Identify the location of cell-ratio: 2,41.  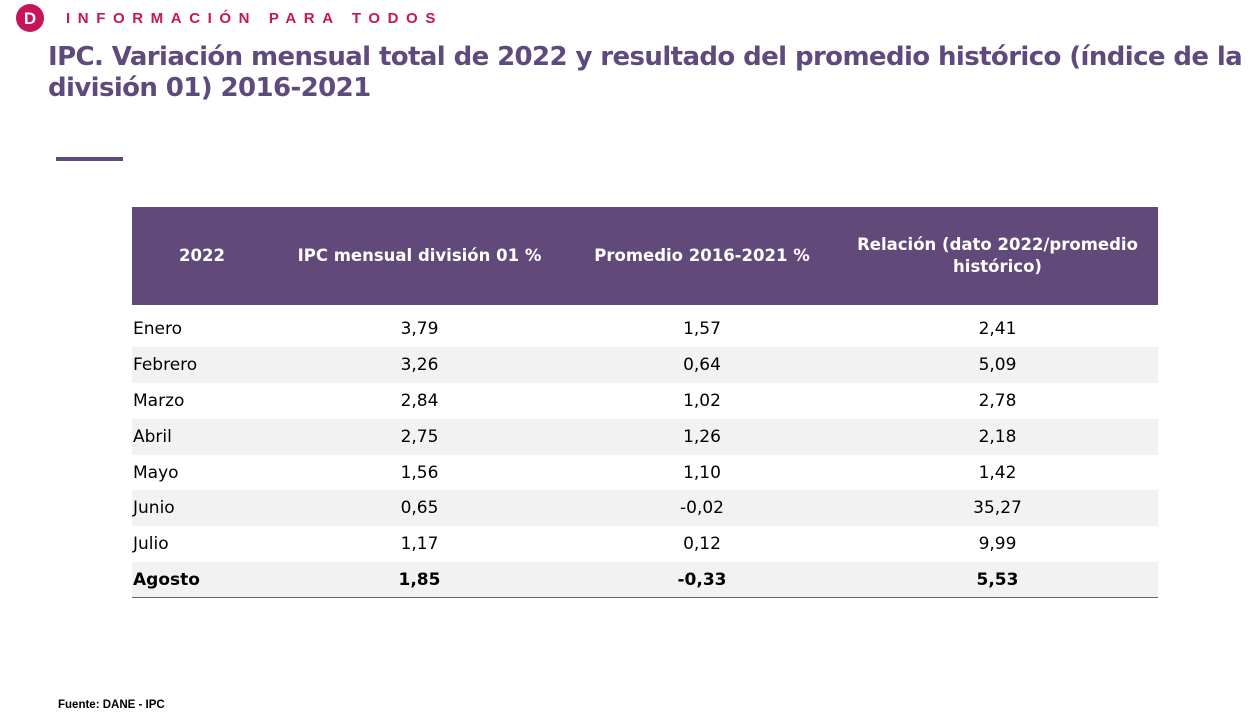
(997, 328).